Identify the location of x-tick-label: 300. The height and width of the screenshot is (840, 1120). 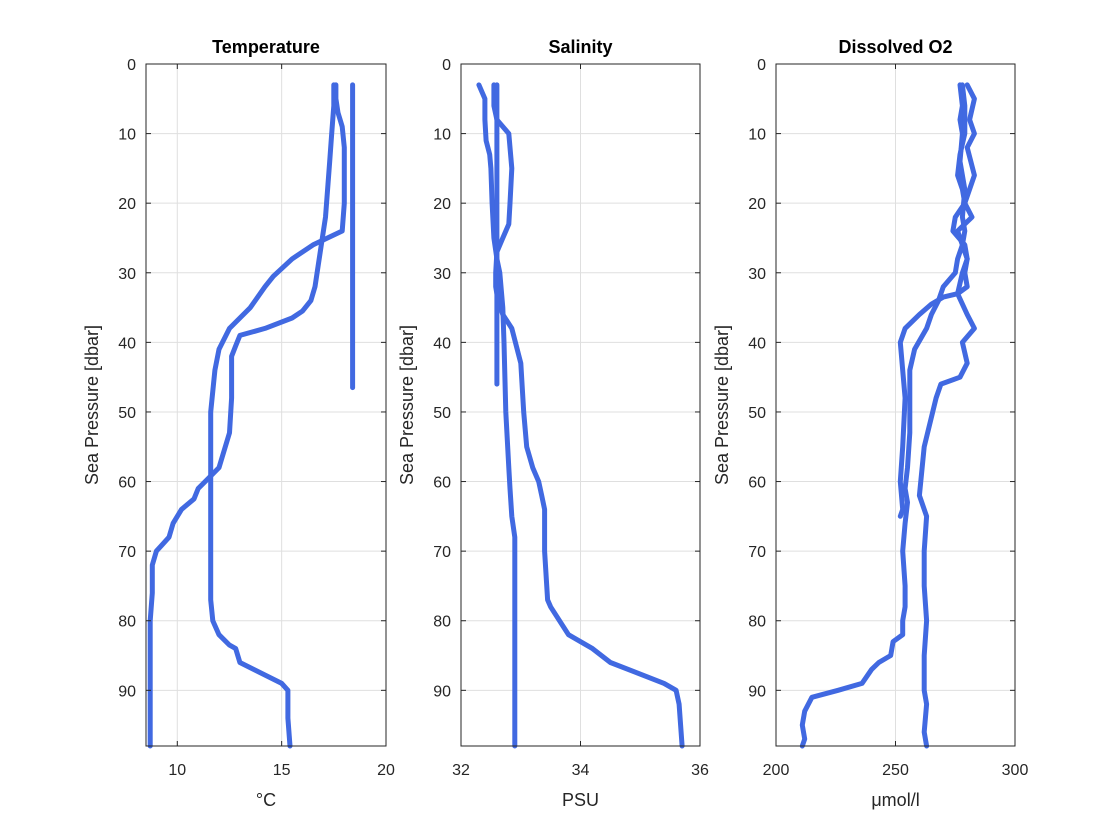
(1015, 770).